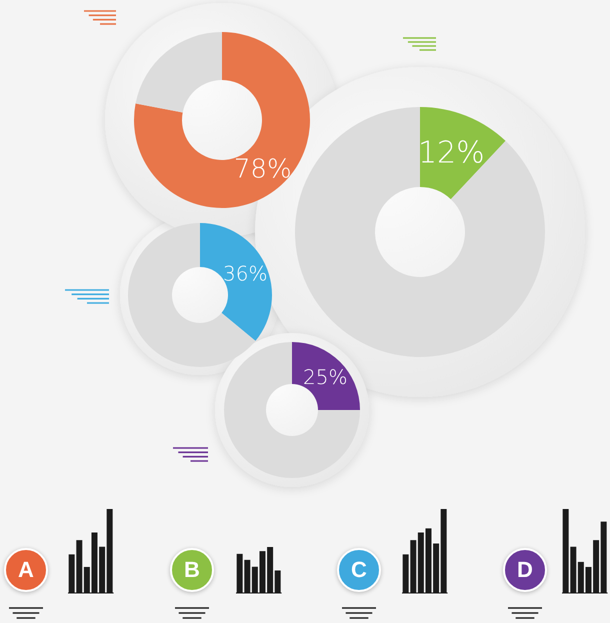  What do you see at coordinates (263, 169) in the screenshot?
I see `data-label: 78%` at bounding box center [263, 169].